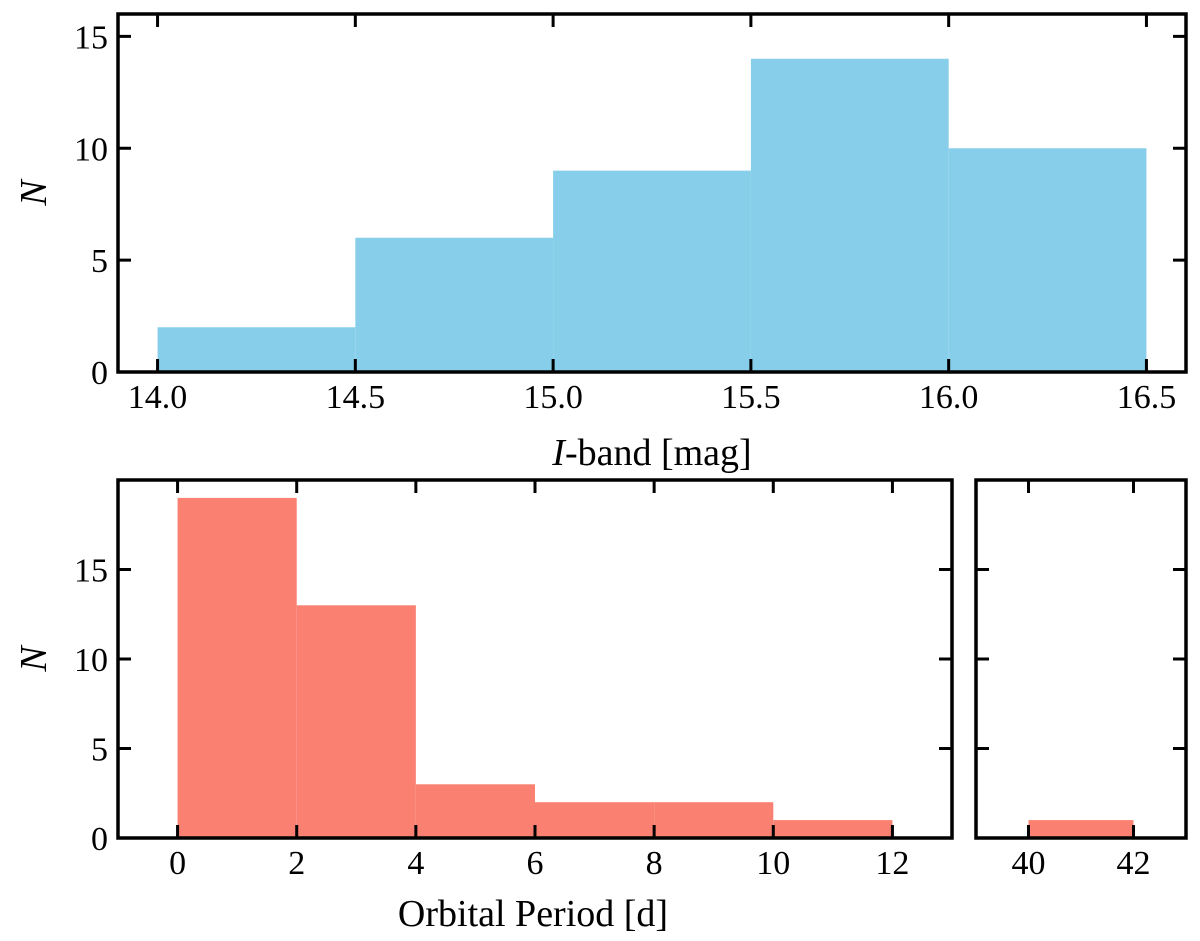 This screenshot has width=1200, height=941. Describe the element at coordinates (1134, 863) in the screenshot. I see `long-period-xtick-label-1: 42` at that location.